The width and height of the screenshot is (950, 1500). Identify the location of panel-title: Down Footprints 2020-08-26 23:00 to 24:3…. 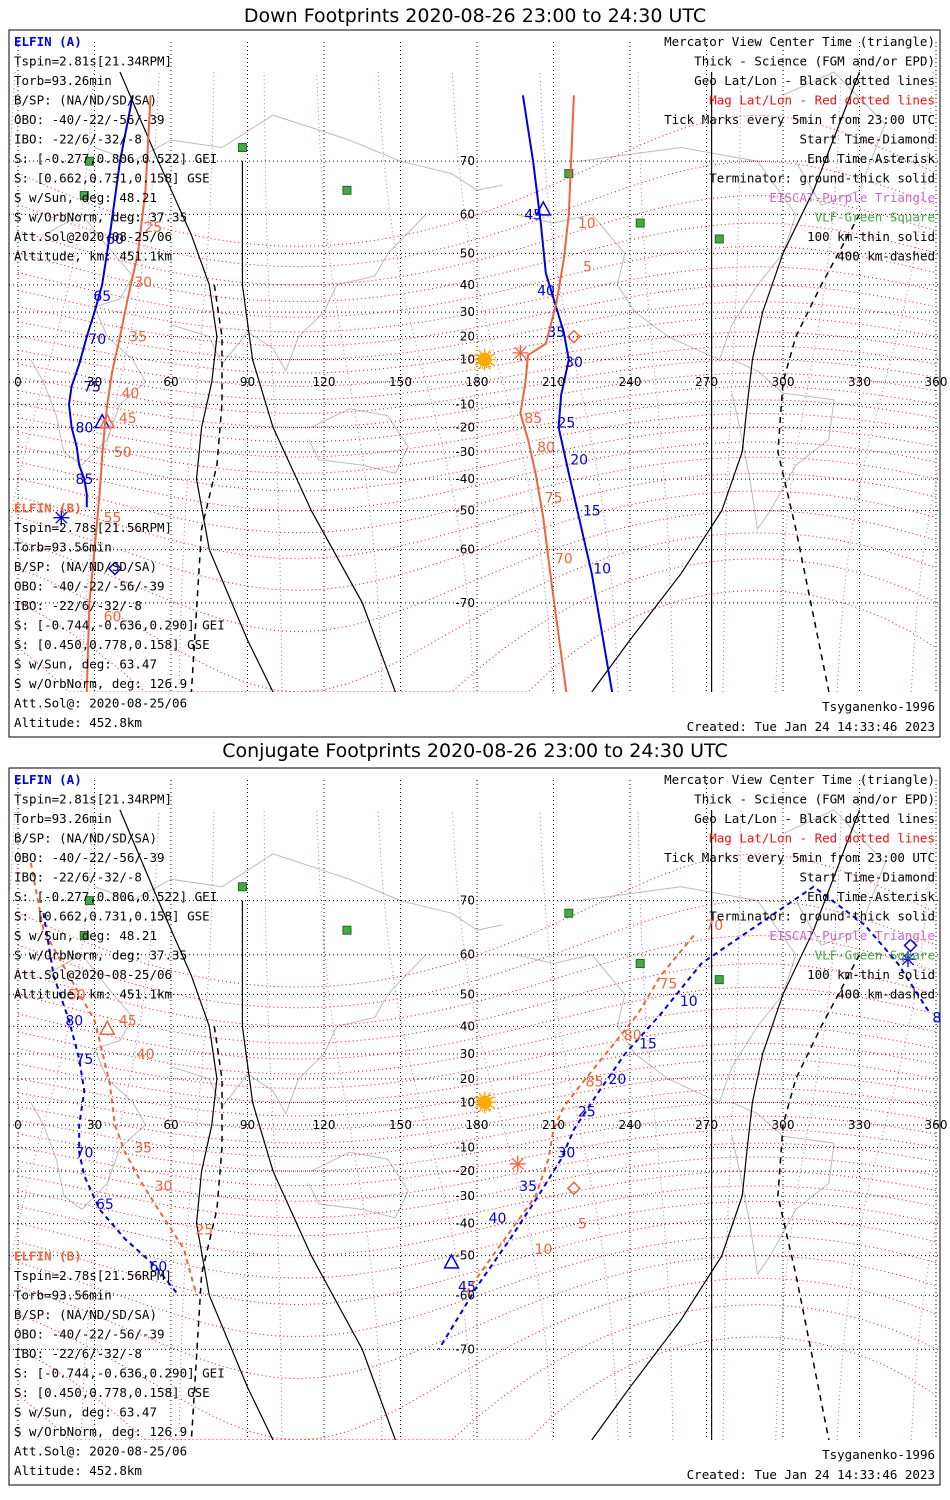
(475, 16).